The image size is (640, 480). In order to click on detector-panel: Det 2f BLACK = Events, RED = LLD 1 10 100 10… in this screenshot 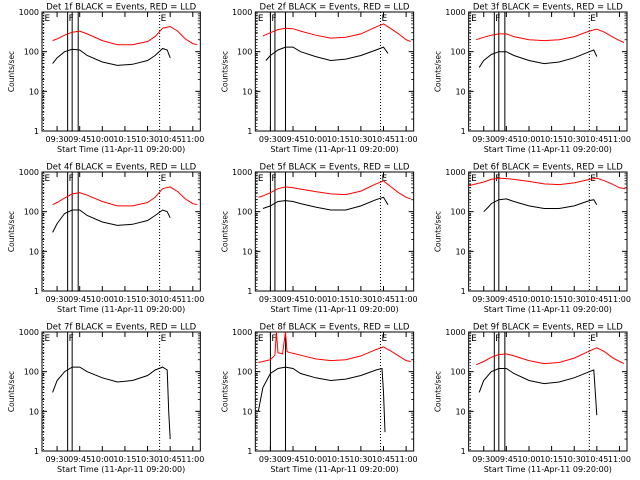, I will do `click(318, 79)`.